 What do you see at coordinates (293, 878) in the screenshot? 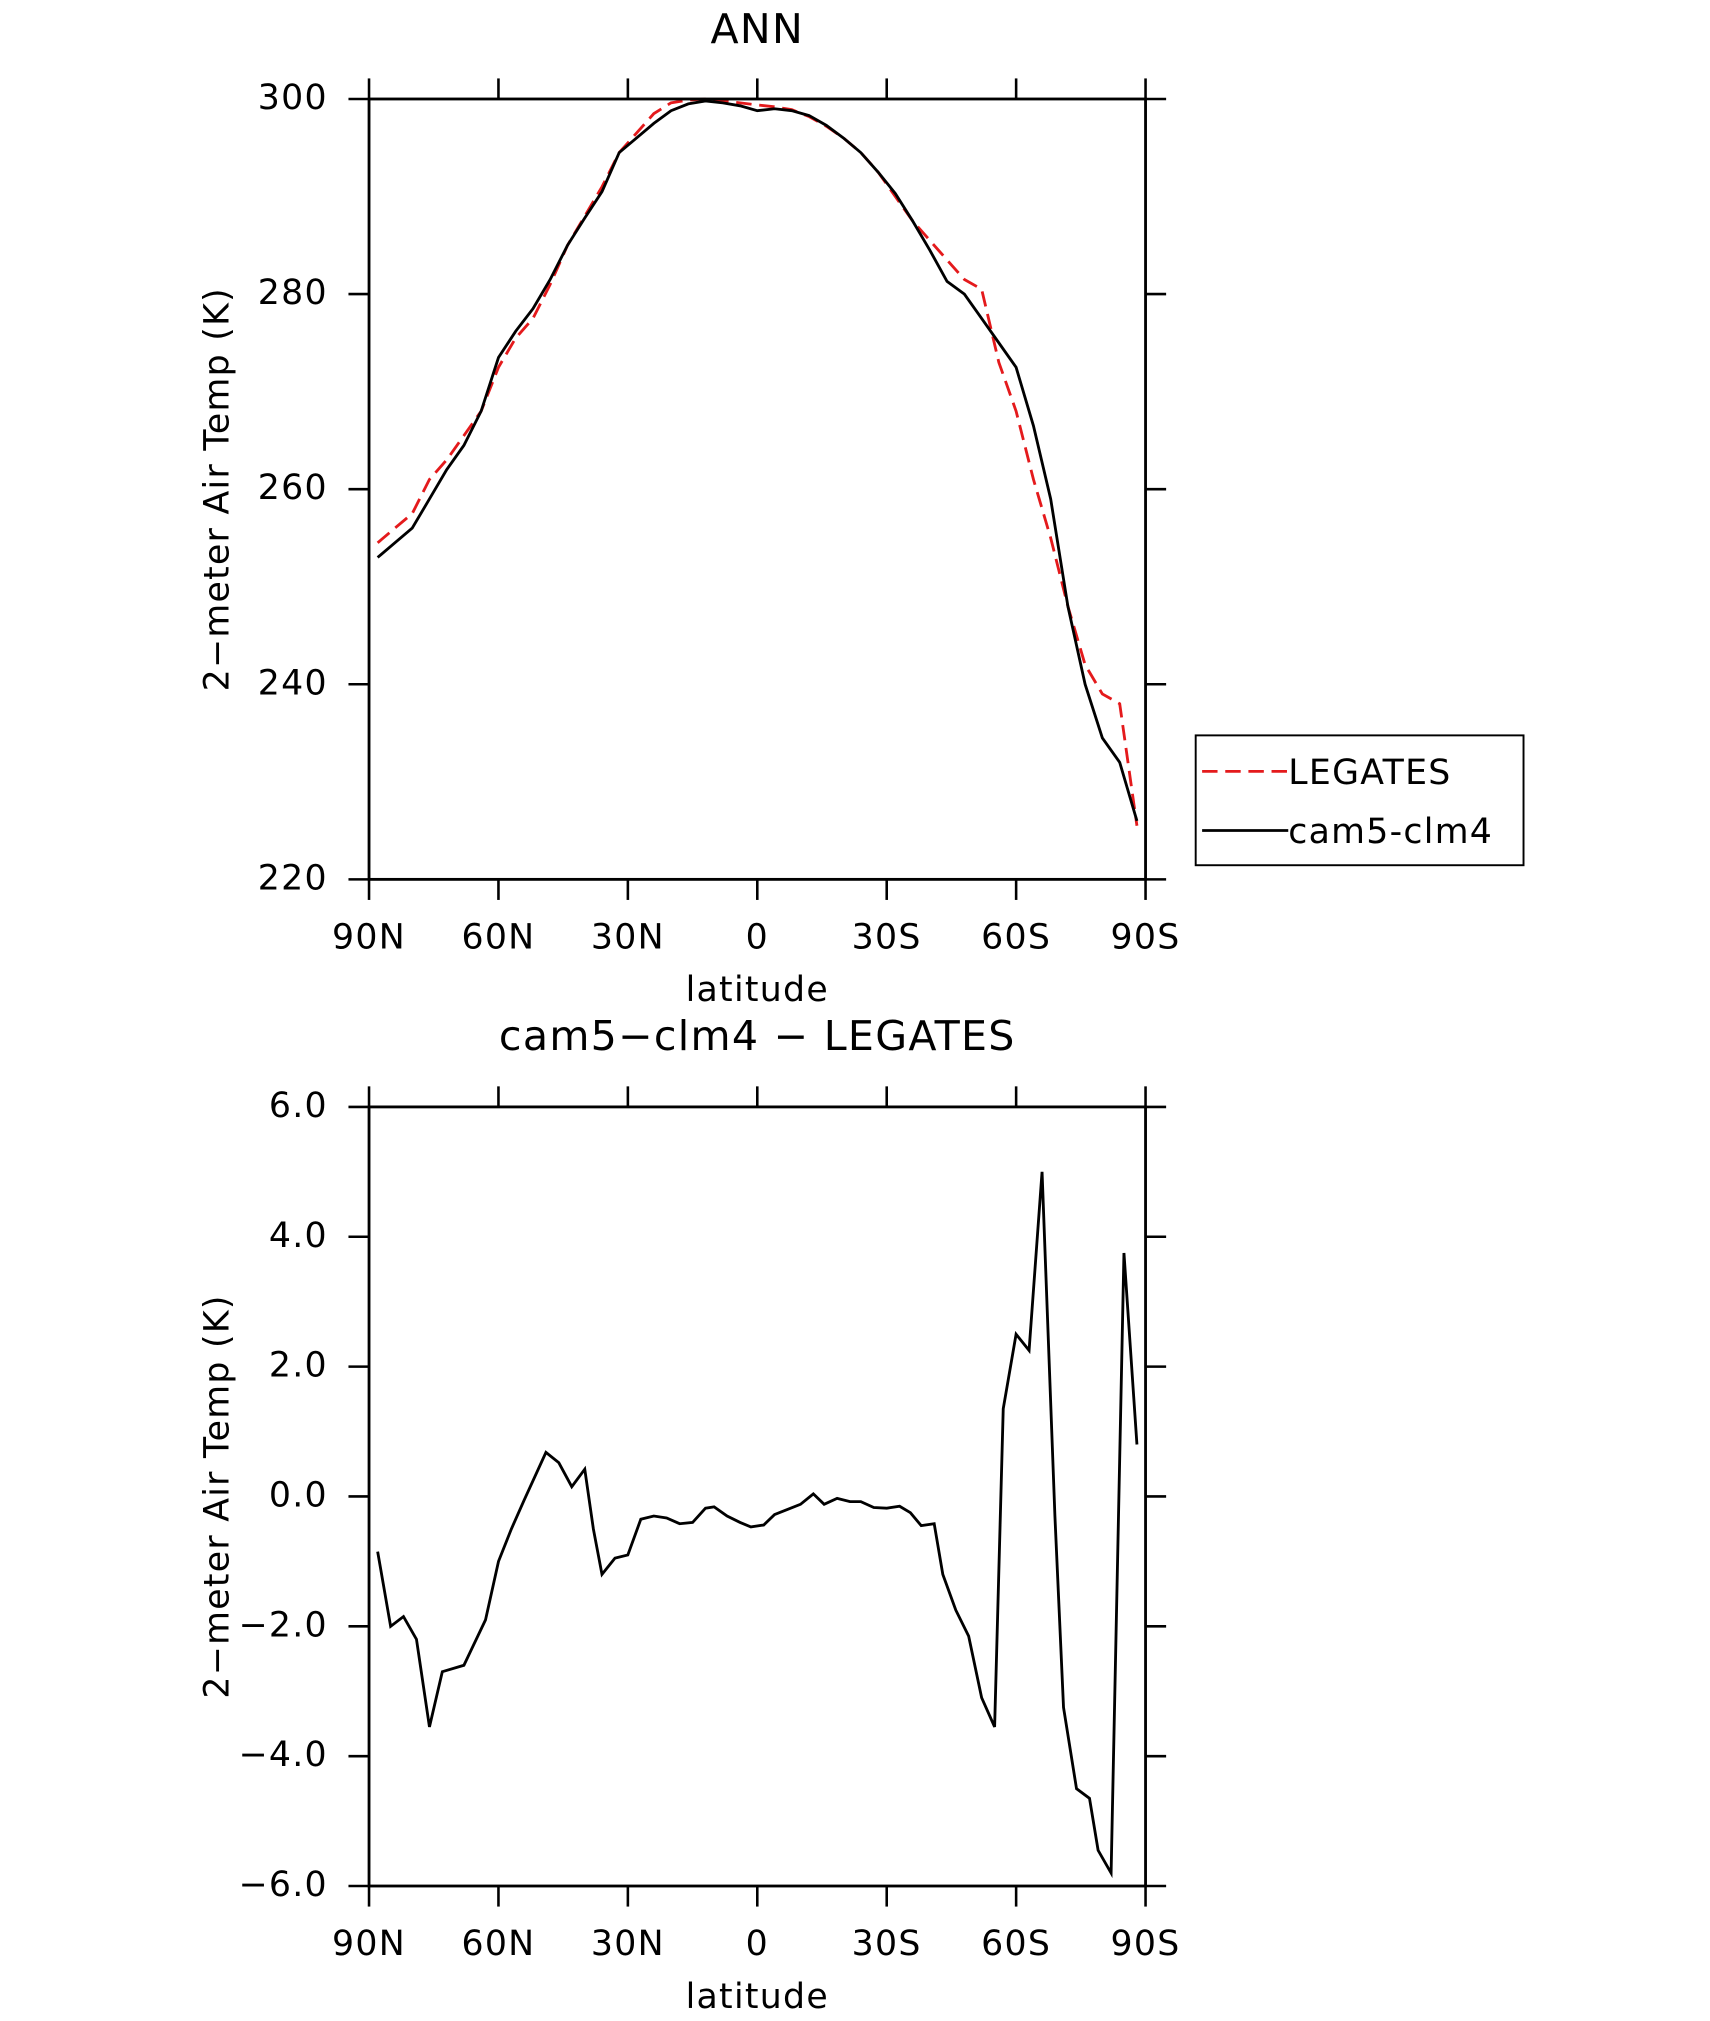
I see `y-tick-label: 220` at bounding box center [293, 878].